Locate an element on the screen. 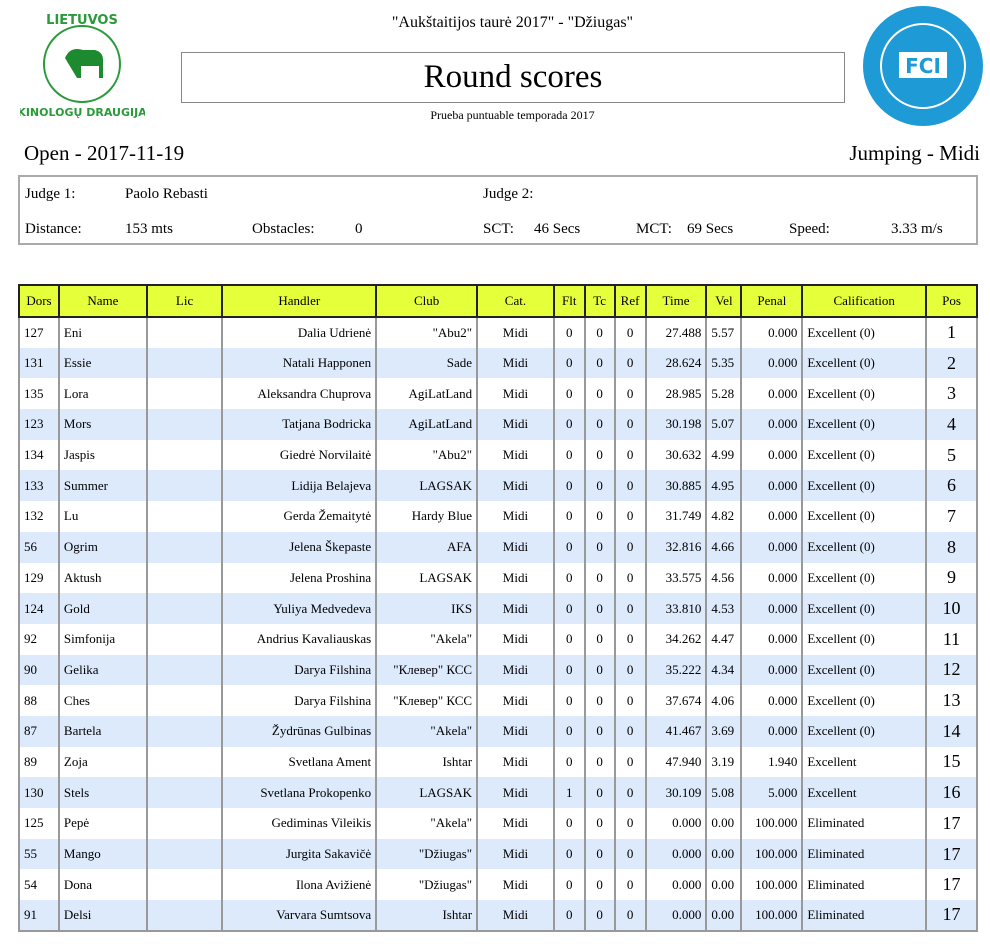 The height and width of the screenshot is (949, 990). svg-text: LIETUVOS is located at coordinates (82, 20).